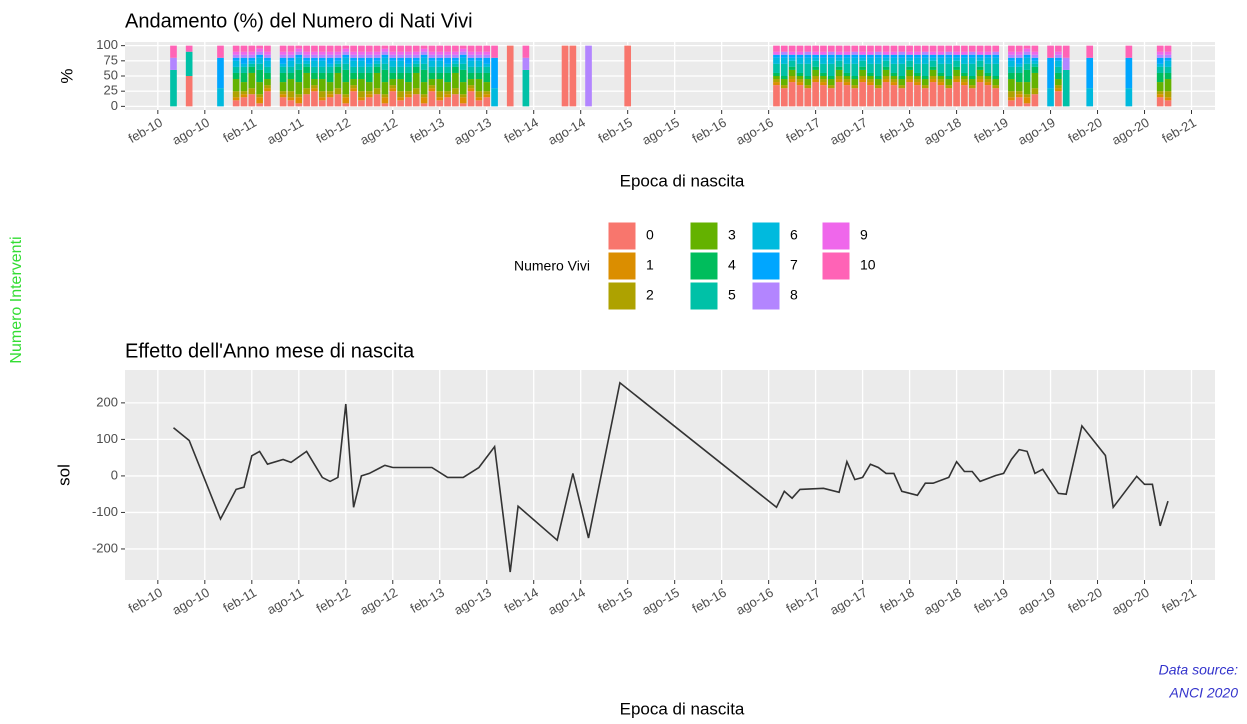  I want to click on y-tick-label: 0, so click(114, 105).